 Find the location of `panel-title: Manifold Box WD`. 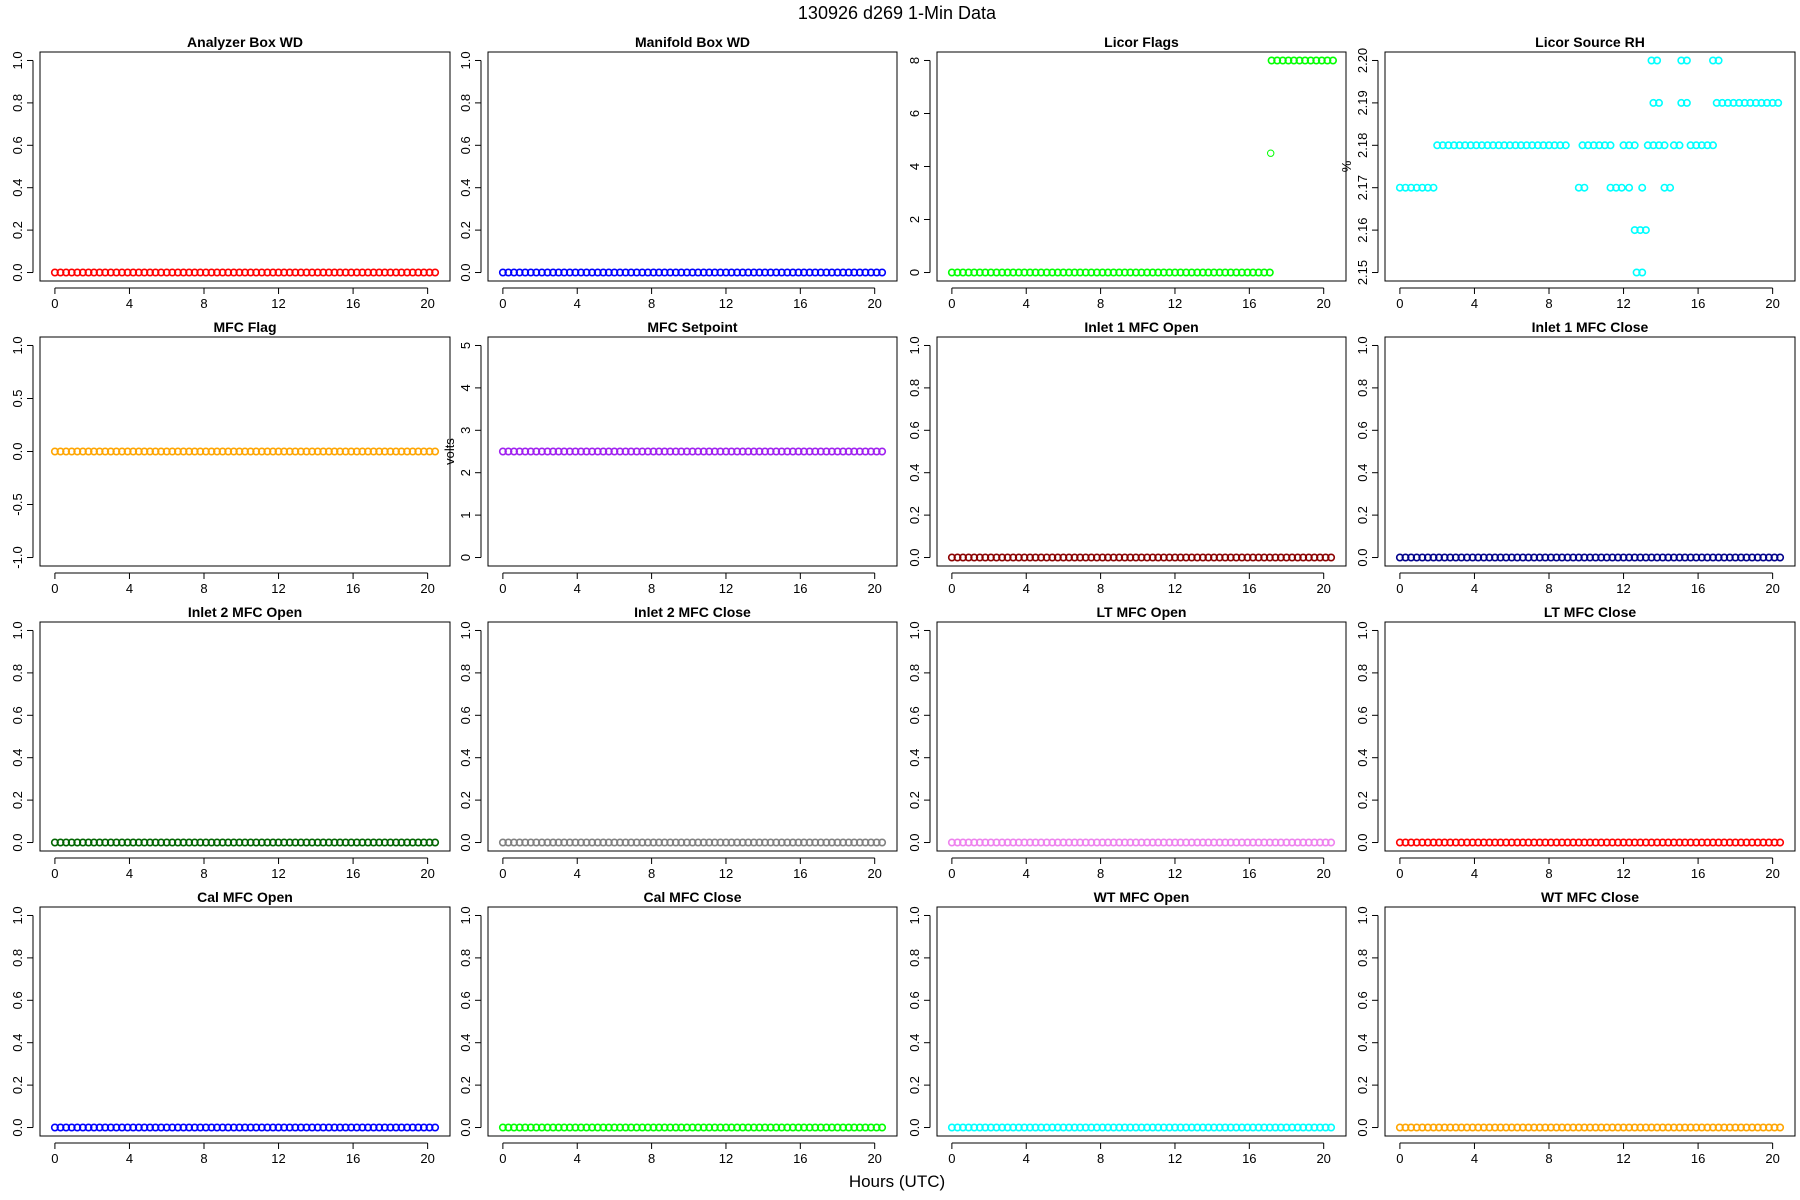

panel-title: Manifold Box WD is located at coordinates (692, 42).